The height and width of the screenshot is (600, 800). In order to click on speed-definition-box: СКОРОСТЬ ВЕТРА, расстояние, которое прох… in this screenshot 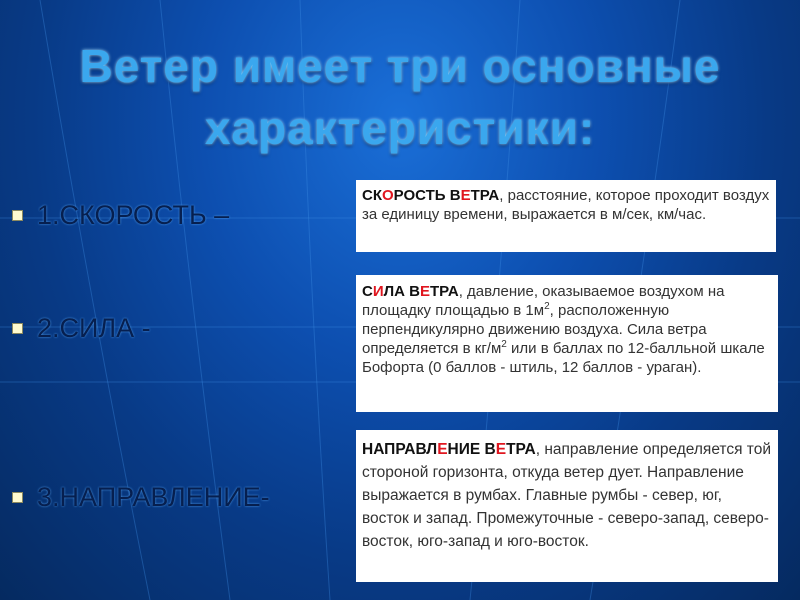, I will do `click(566, 216)`.